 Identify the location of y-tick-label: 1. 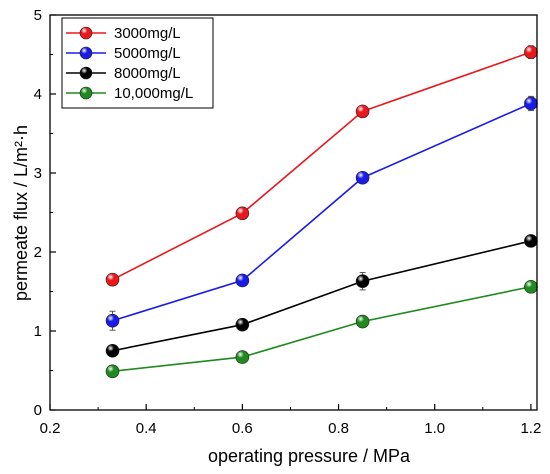
(38, 331).